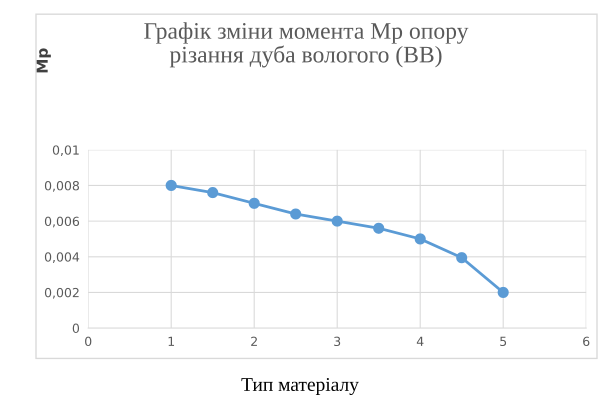 This screenshot has height=405, width=600. Describe the element at coordinates (65, 150) in the screenshot. I see `y-tick-label: 0,01` at that location.